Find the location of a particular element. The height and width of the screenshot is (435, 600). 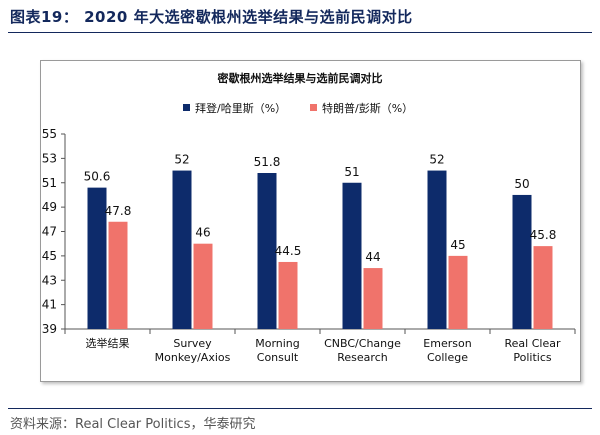

y-tick-label: 41 is located at coordinates (49, 305).